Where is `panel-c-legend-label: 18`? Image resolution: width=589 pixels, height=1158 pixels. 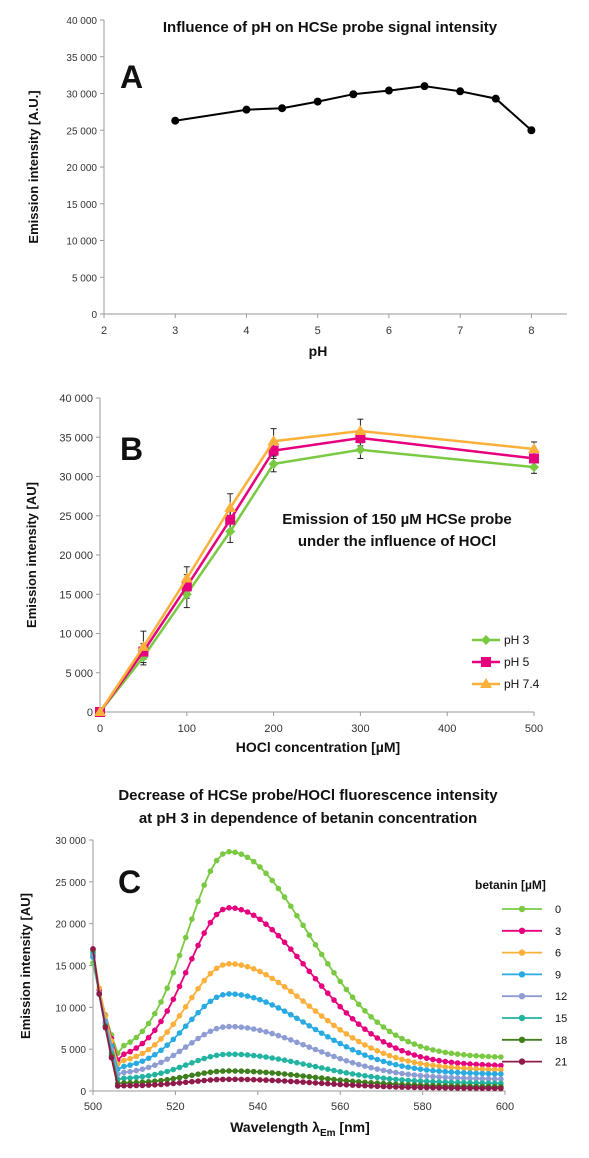
panel-c-legend-label: 18 is located at coordinates (561, 1041).